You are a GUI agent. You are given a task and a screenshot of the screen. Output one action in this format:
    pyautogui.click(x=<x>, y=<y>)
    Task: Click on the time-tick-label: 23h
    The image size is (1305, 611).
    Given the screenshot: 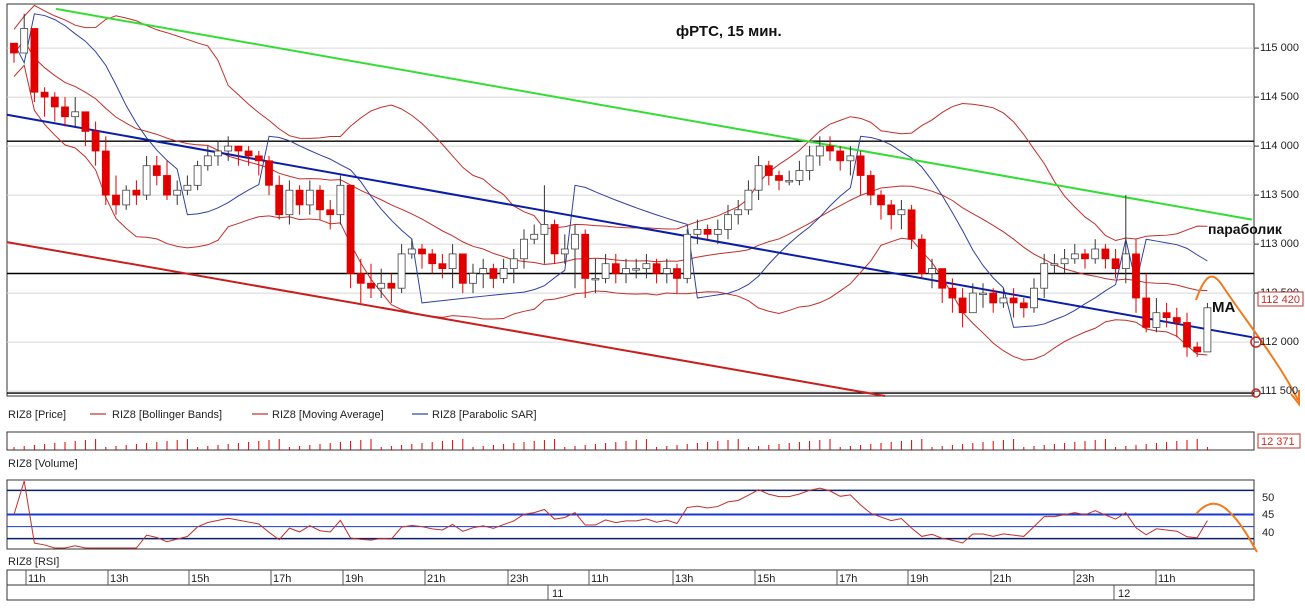 What is the action you would take?
    pyautogui.click(x=519, y=579)
    